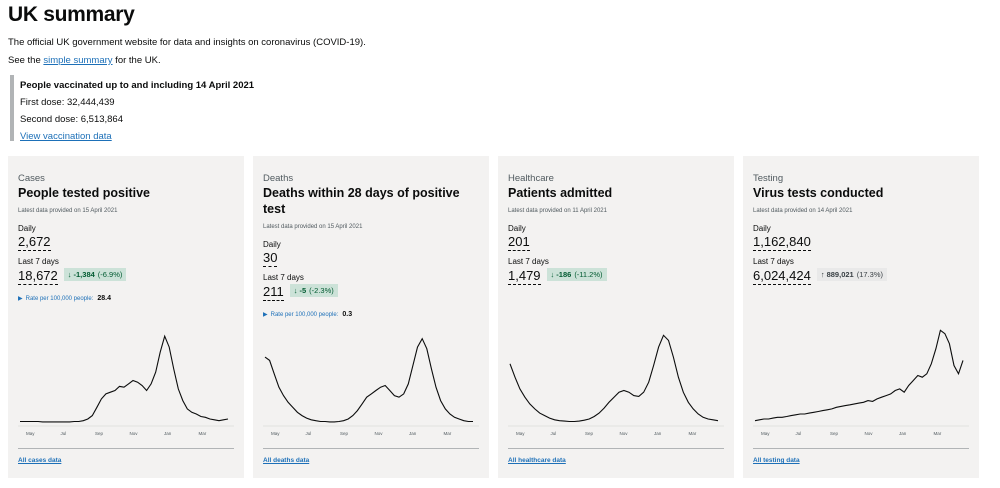 The width and height of the screenshot is (1000, 488). I want to click on daily-value: 30, so click(270, 258).